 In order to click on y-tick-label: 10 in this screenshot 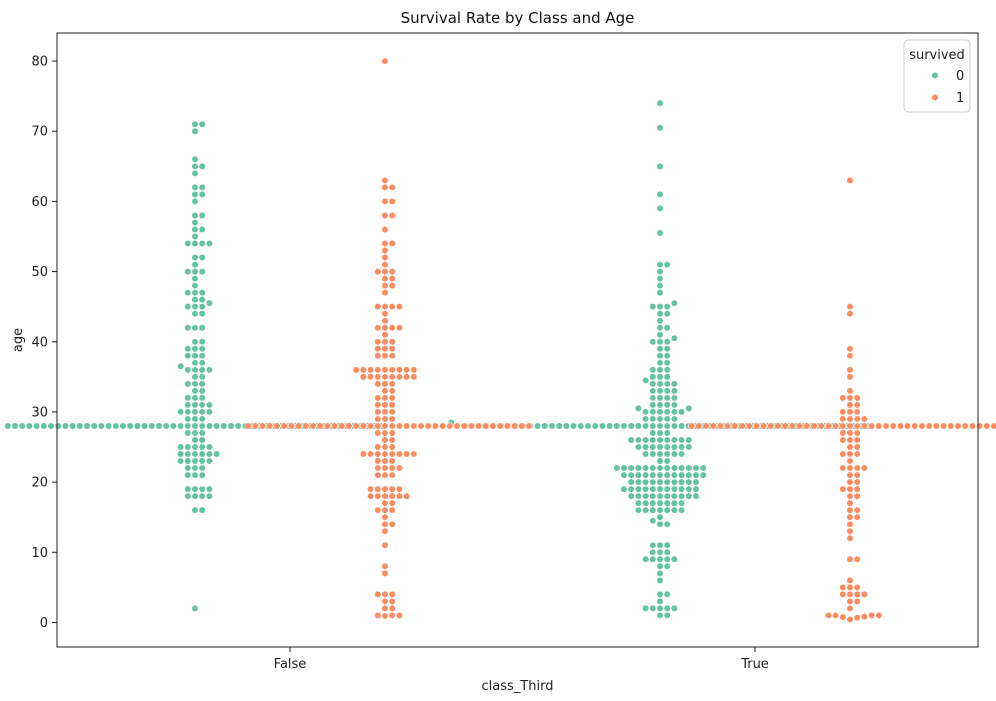, I will do `click(39, 553)`.